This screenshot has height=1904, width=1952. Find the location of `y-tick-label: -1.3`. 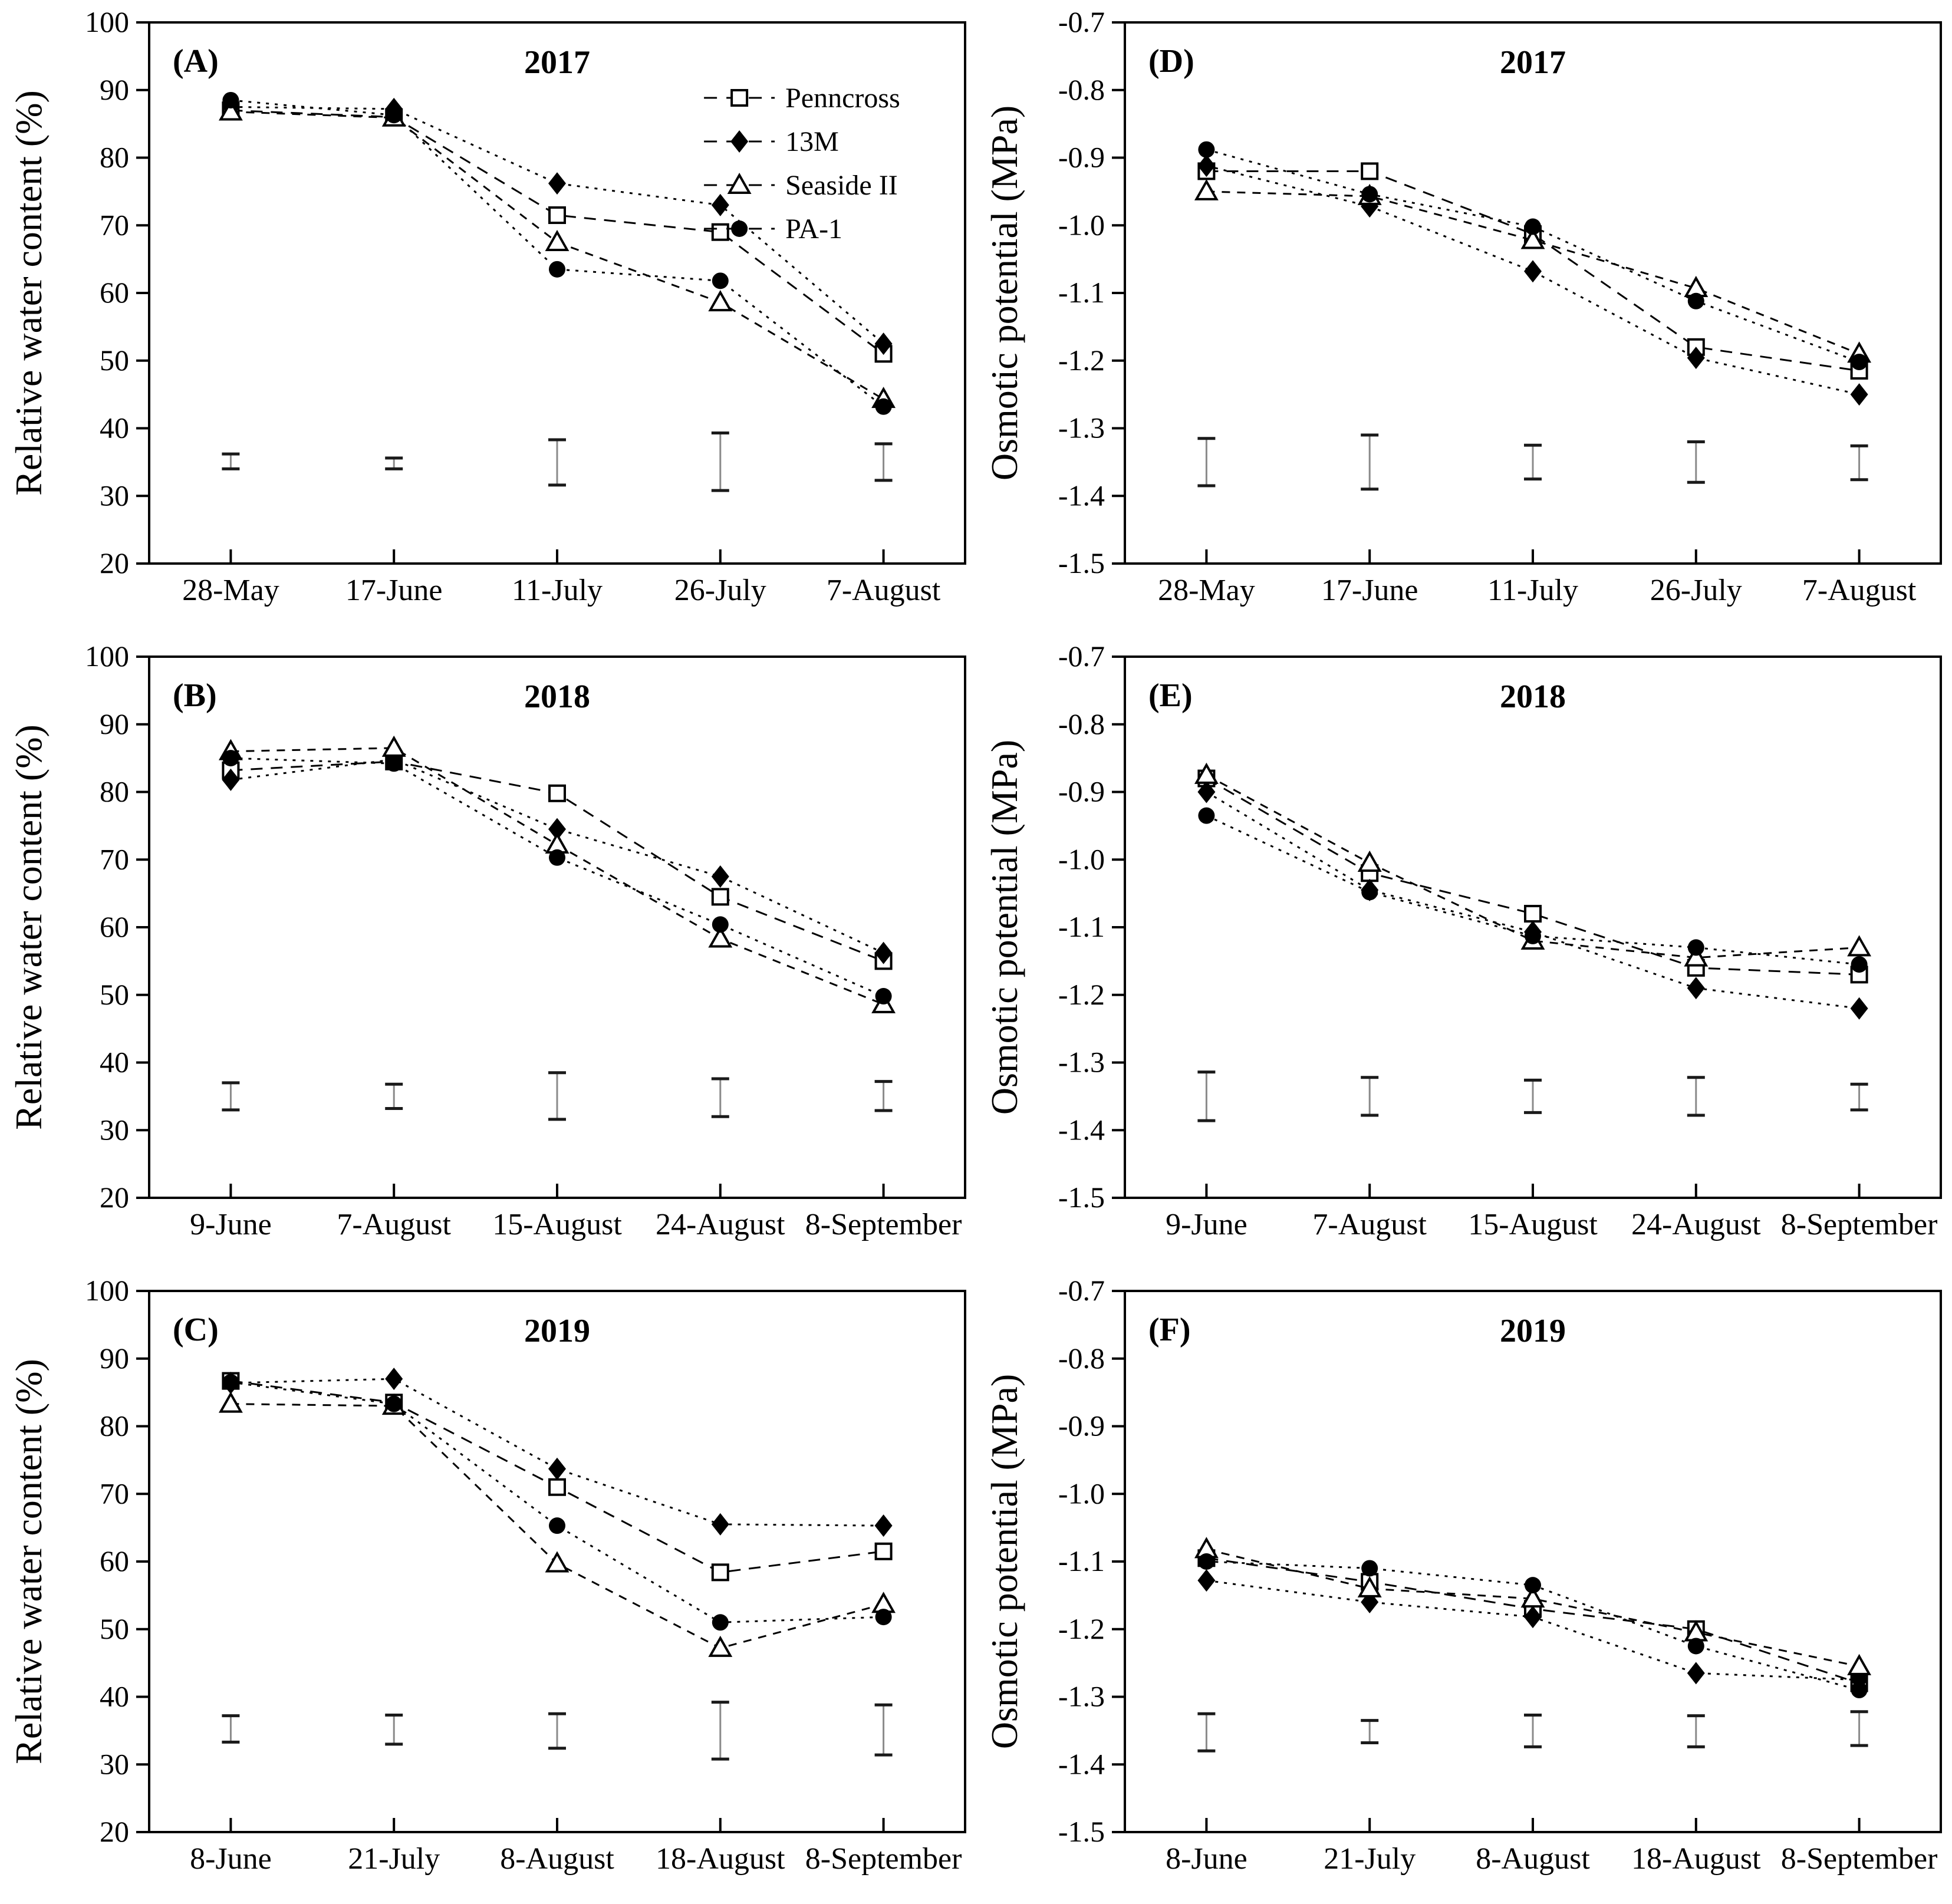

y-tick-label: -1.3 is located at coordinates (1082, 1062).